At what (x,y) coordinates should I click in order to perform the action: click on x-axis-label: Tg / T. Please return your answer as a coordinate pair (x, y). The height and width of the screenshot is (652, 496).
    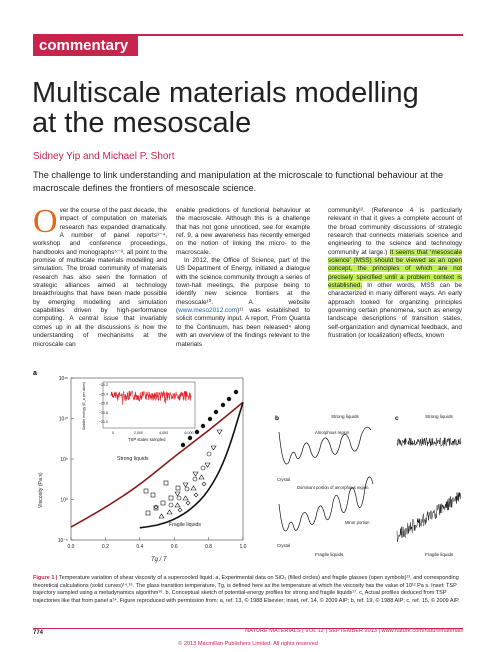
    Looking at the image, I should click on (159, 560).